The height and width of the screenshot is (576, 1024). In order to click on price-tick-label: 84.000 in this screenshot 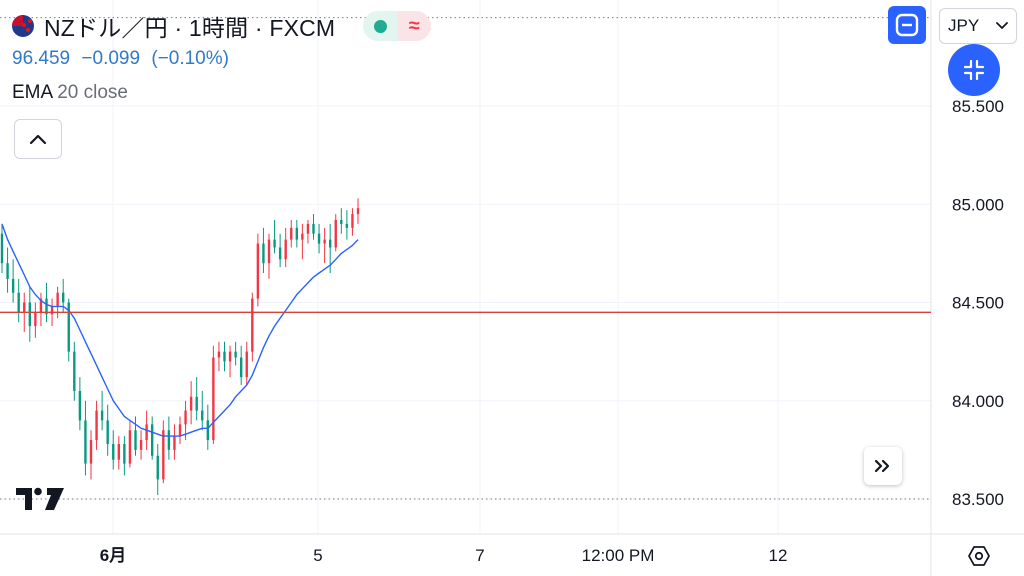, I will do `click(978, 401)`.